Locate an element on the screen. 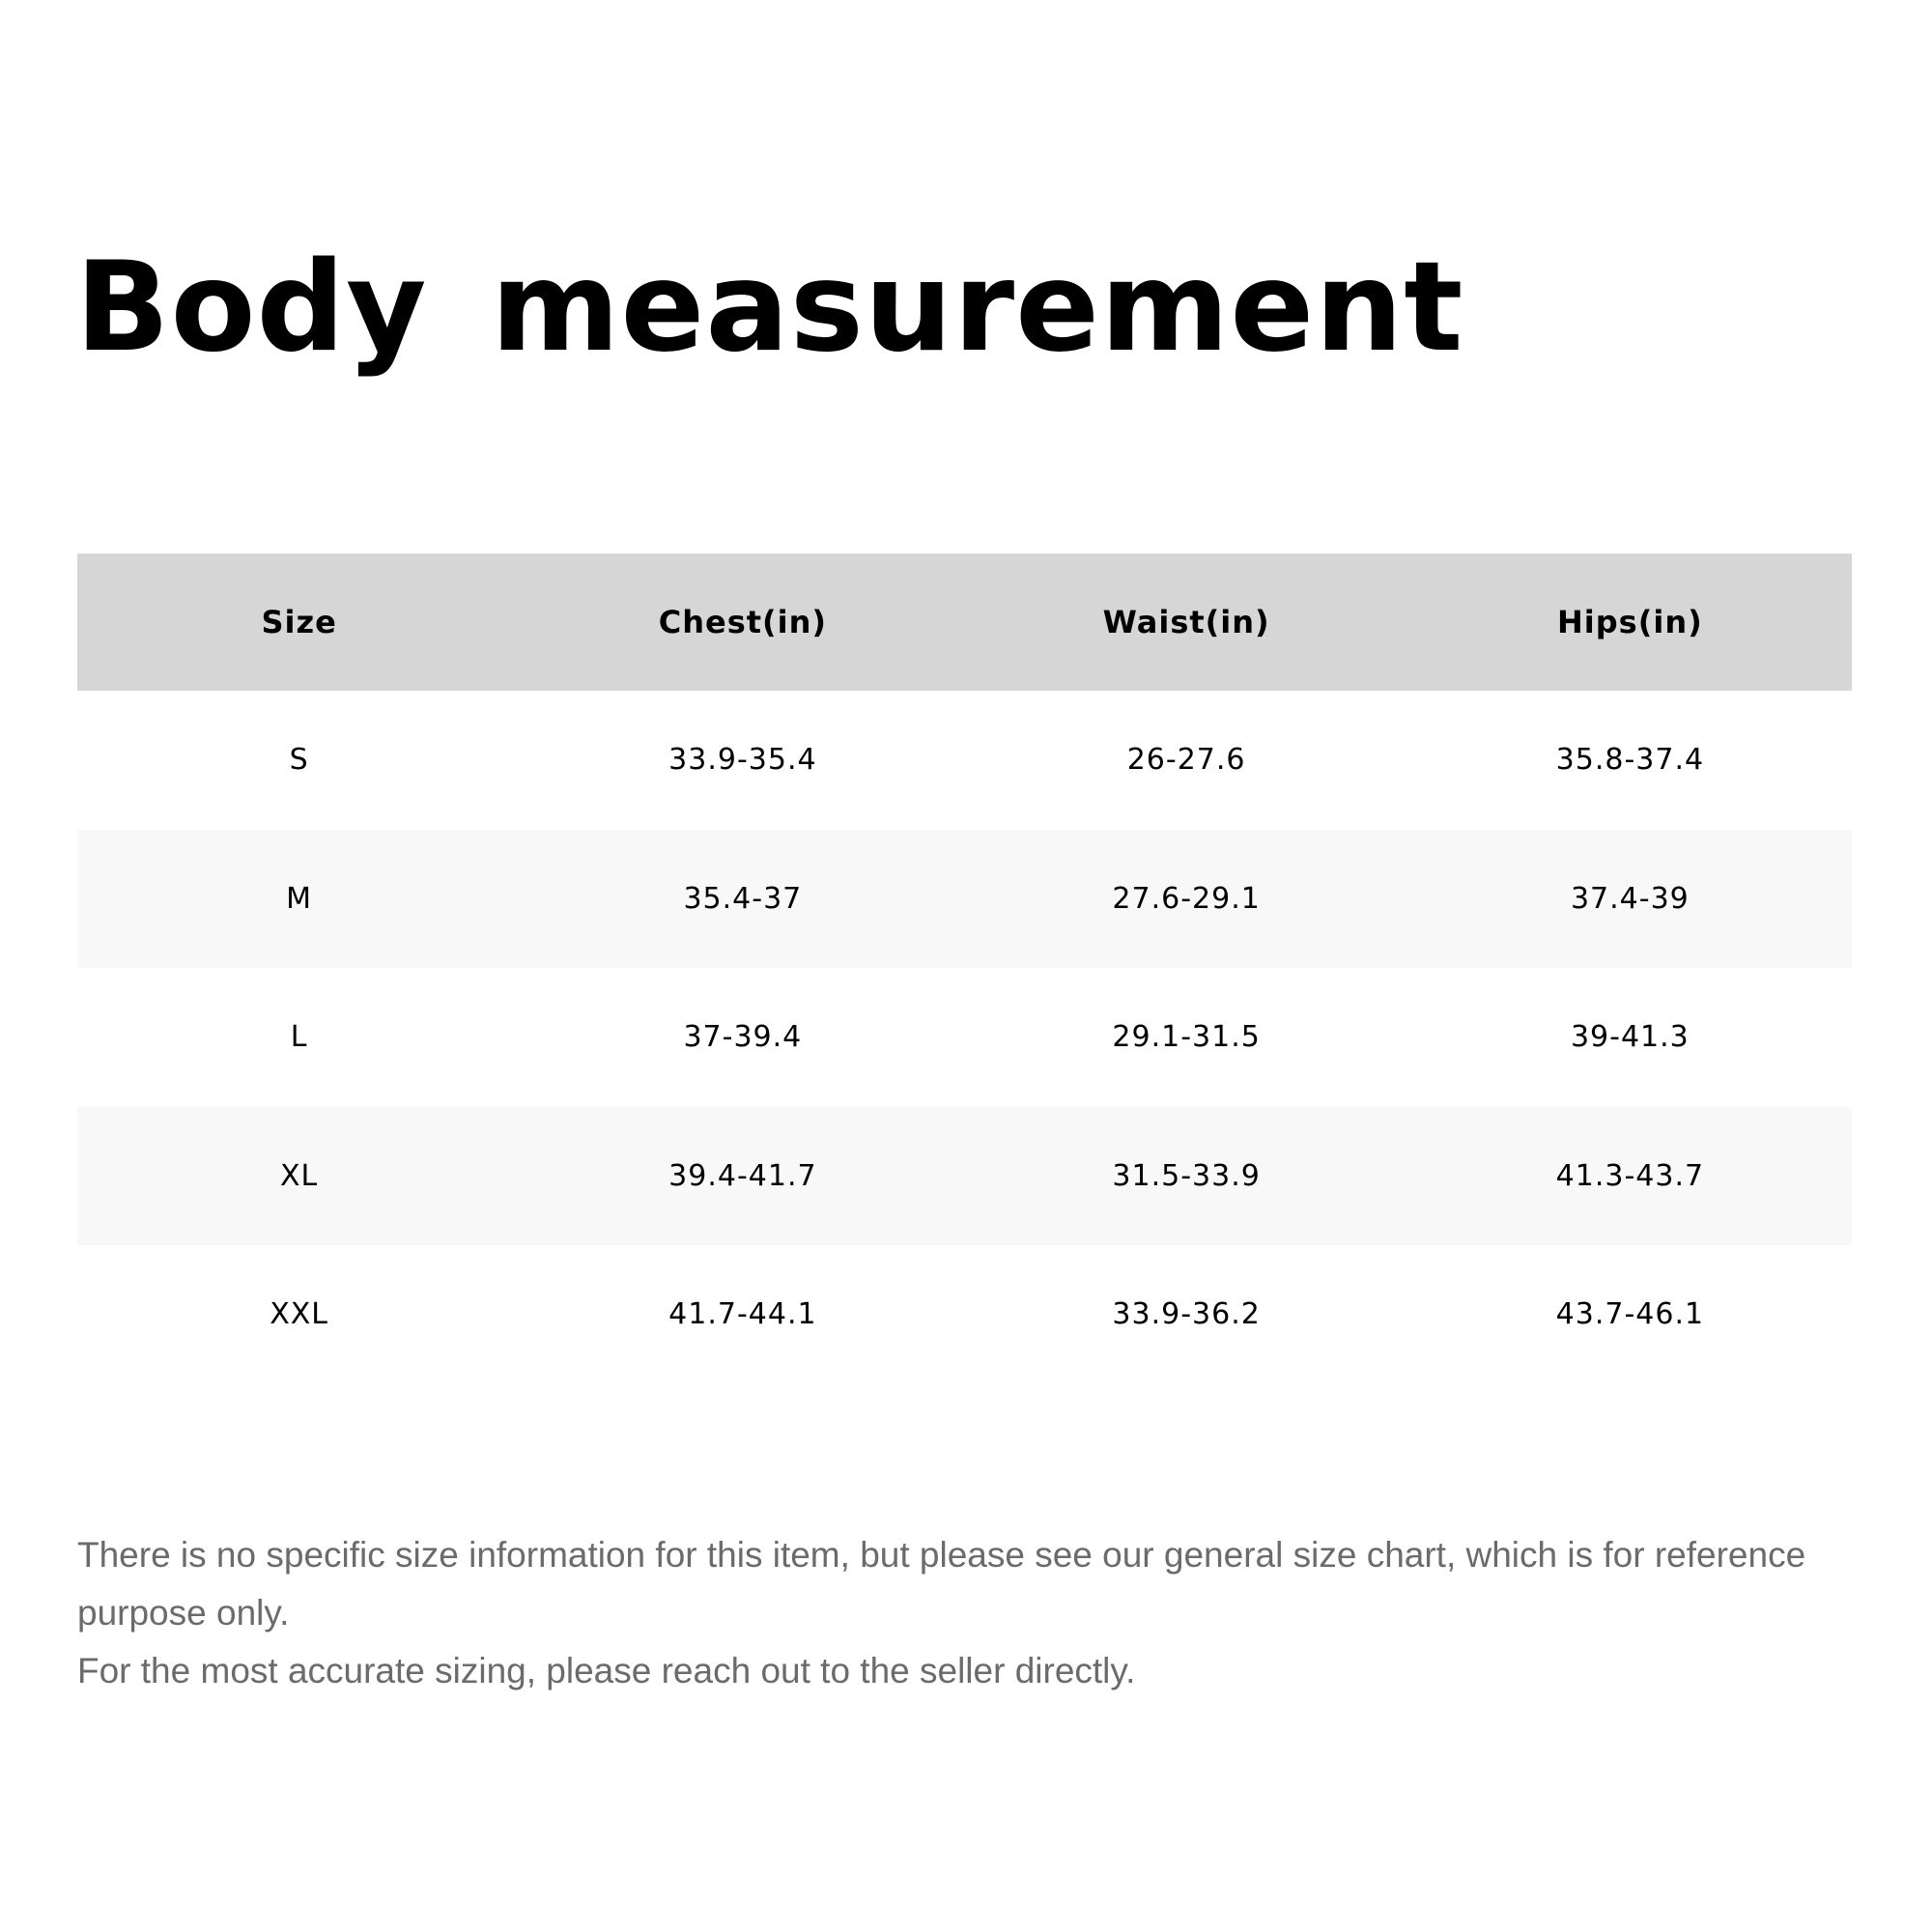  cell-waist: 29.1-31.5 is located at coordinates (1186, 1037).